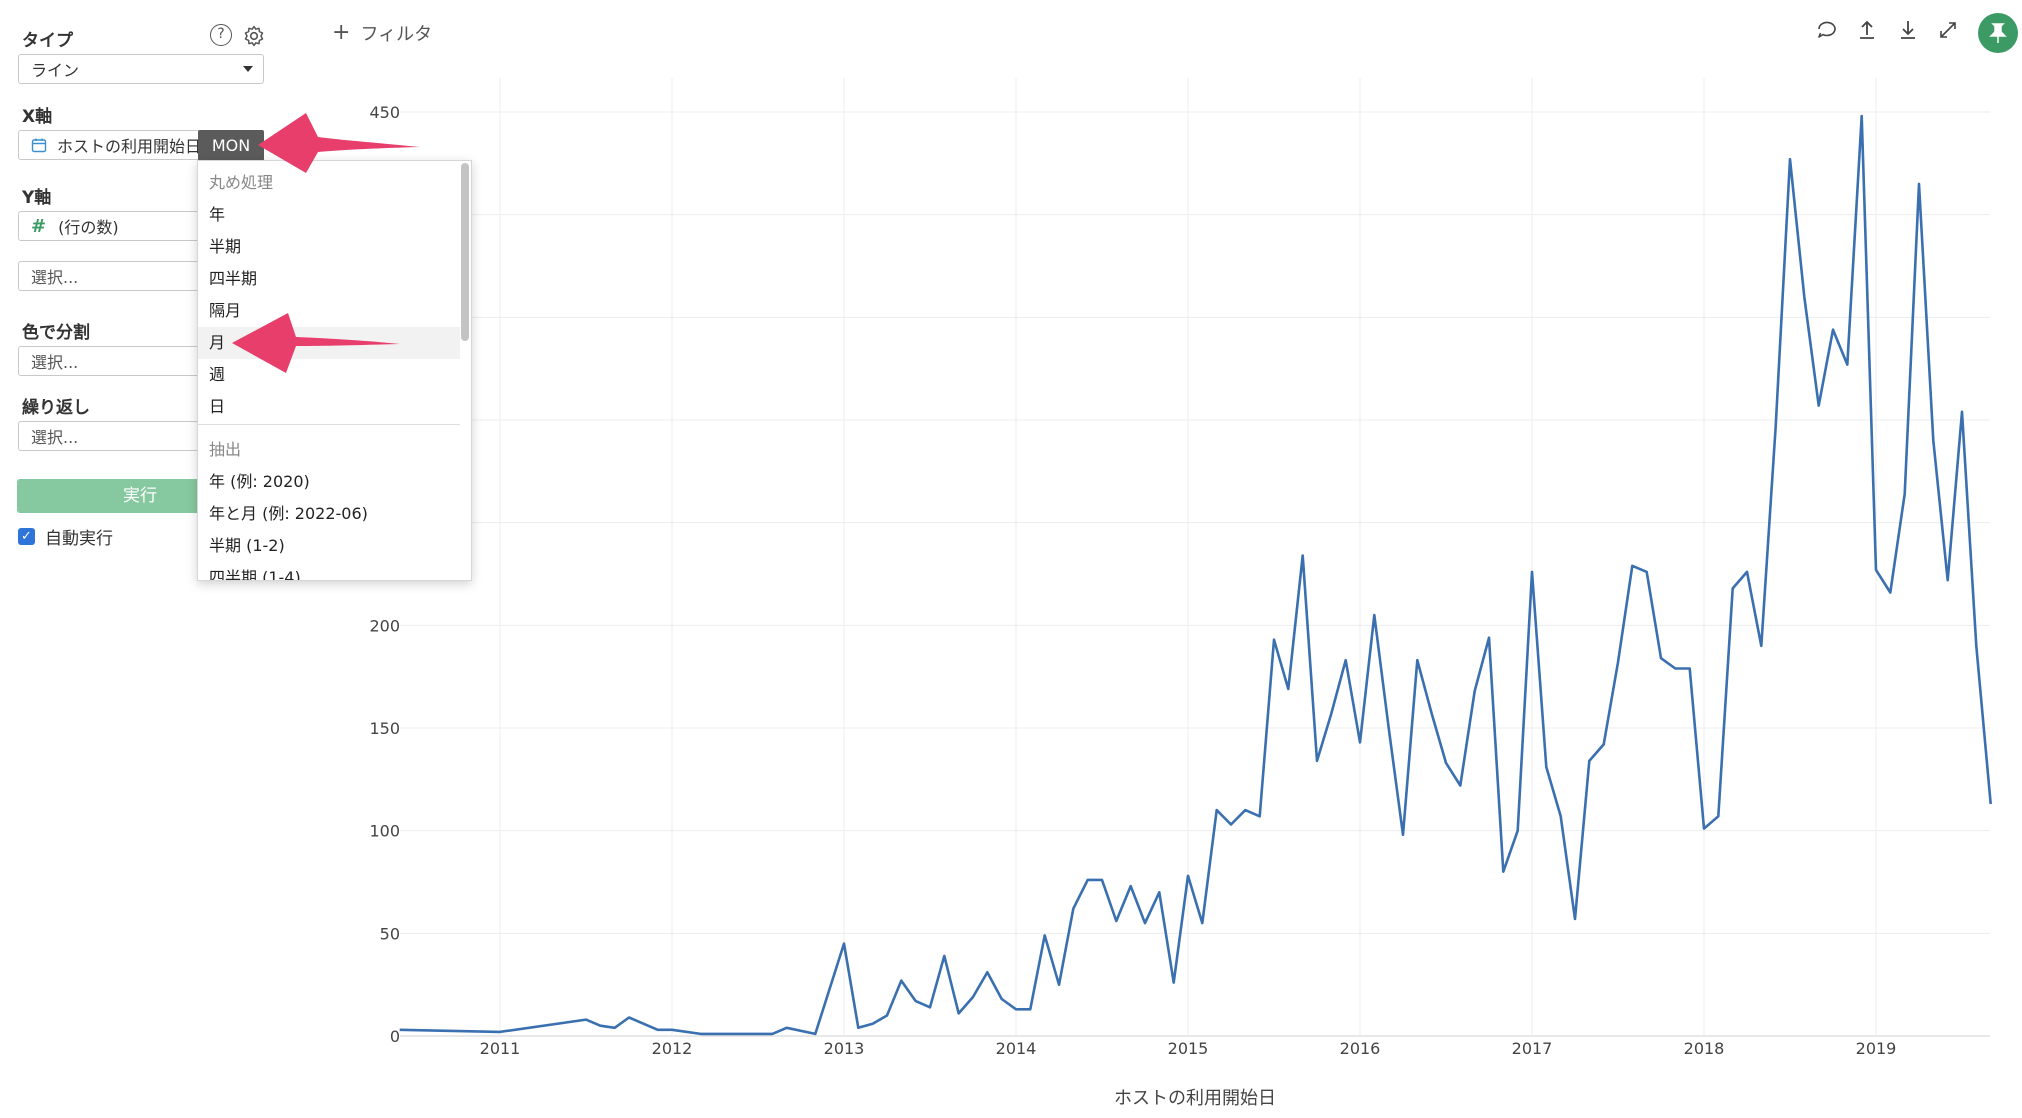 This screenshot has height=1118, width=2022. What do you see at coordinates (1016, 1048) in the screenshot?
I see `x-tick-label: 2014` at bounding box center [1016, 1048].